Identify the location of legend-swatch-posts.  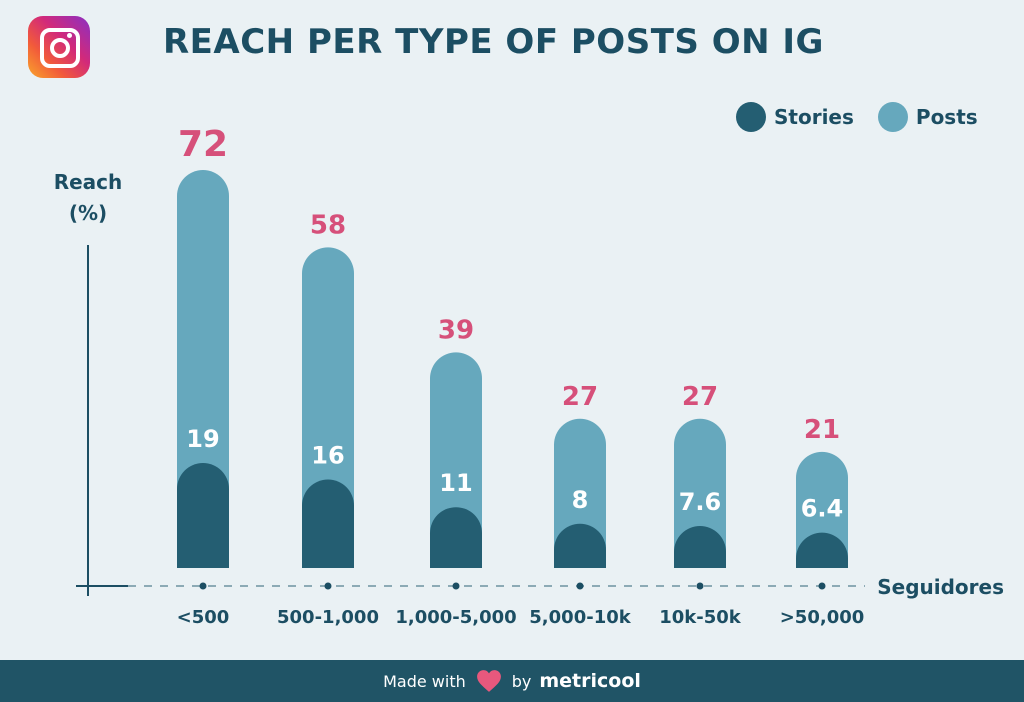
(892, 117).